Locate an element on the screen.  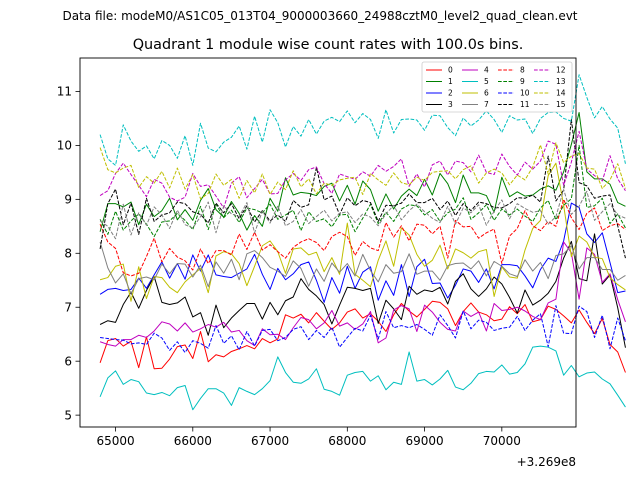
x-tick-label: 69000 is located at coordinates (424, 441).